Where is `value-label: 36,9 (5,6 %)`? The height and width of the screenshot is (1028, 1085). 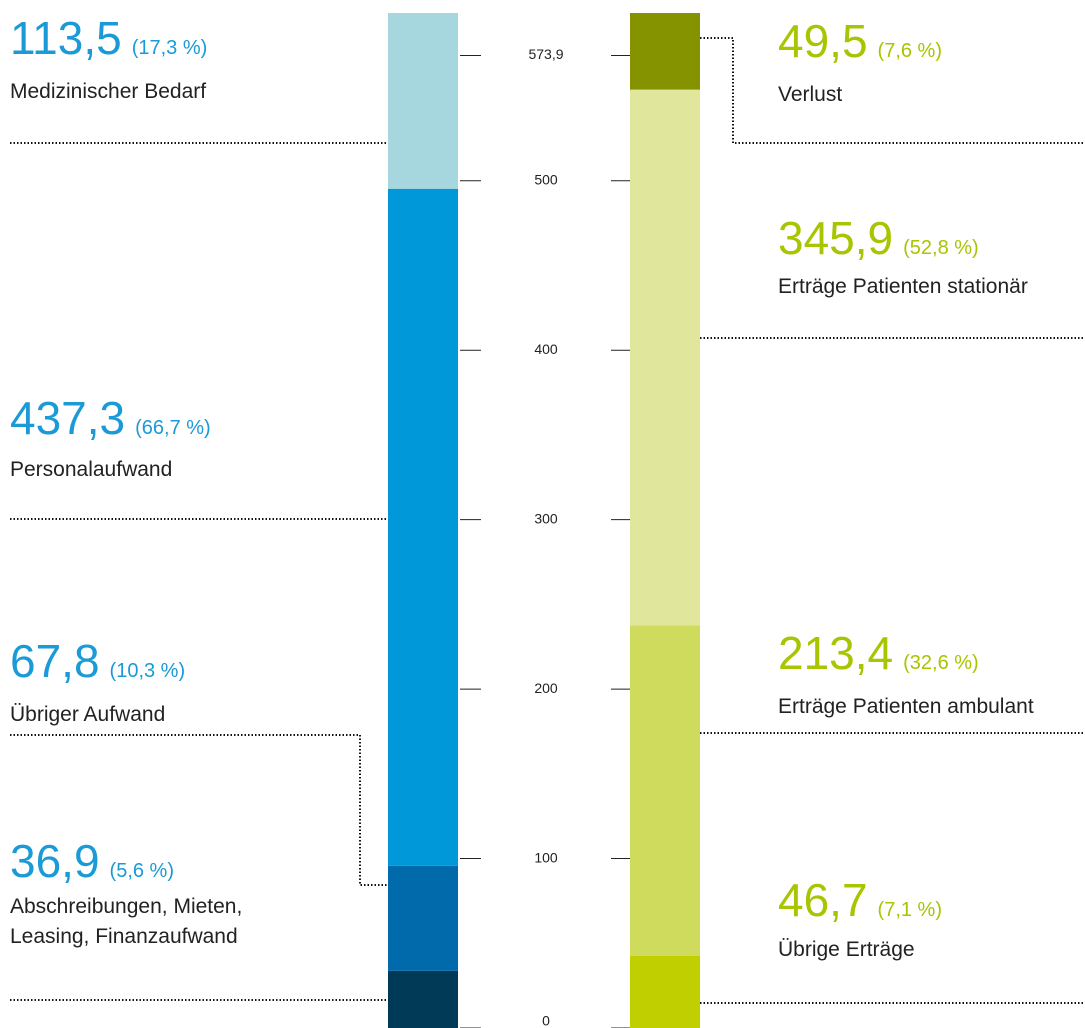
value-label: 36,9 (5,6 %) is located at coordinates (92, 866).